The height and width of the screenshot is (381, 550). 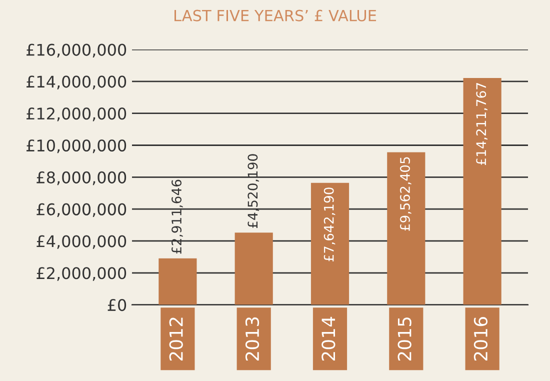 I want to click on x-tick-label: 2015, so click(x=405, y=339).